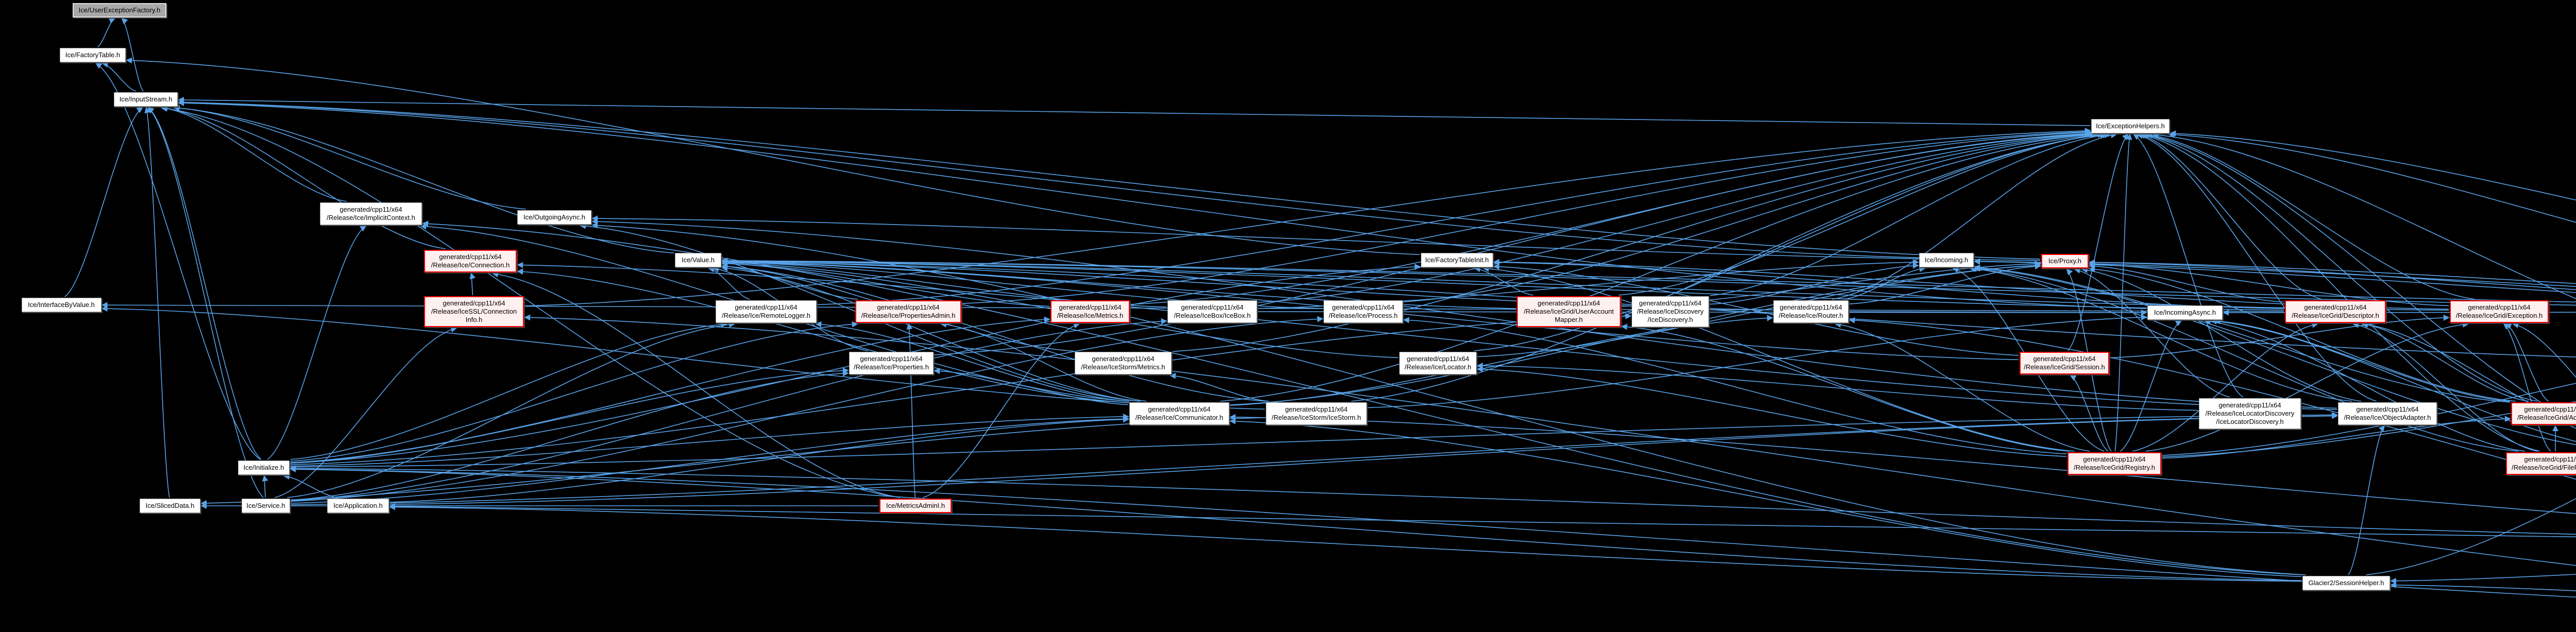  I want to click on include-edge-g2shelper-to-oadapter, so click(2366, 500).